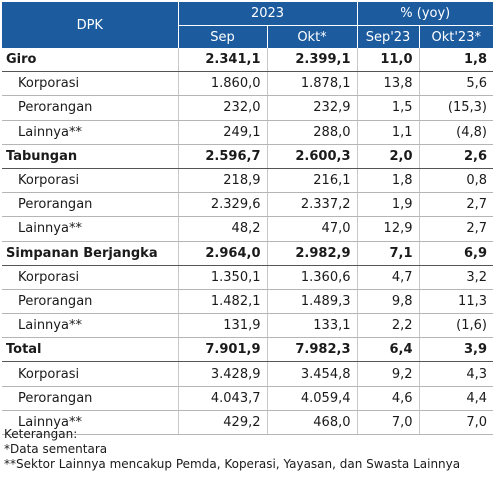 This screenshot has width=496, height=488. I want to click on row-label: Simpanan Berjangka, so click(90, 253).